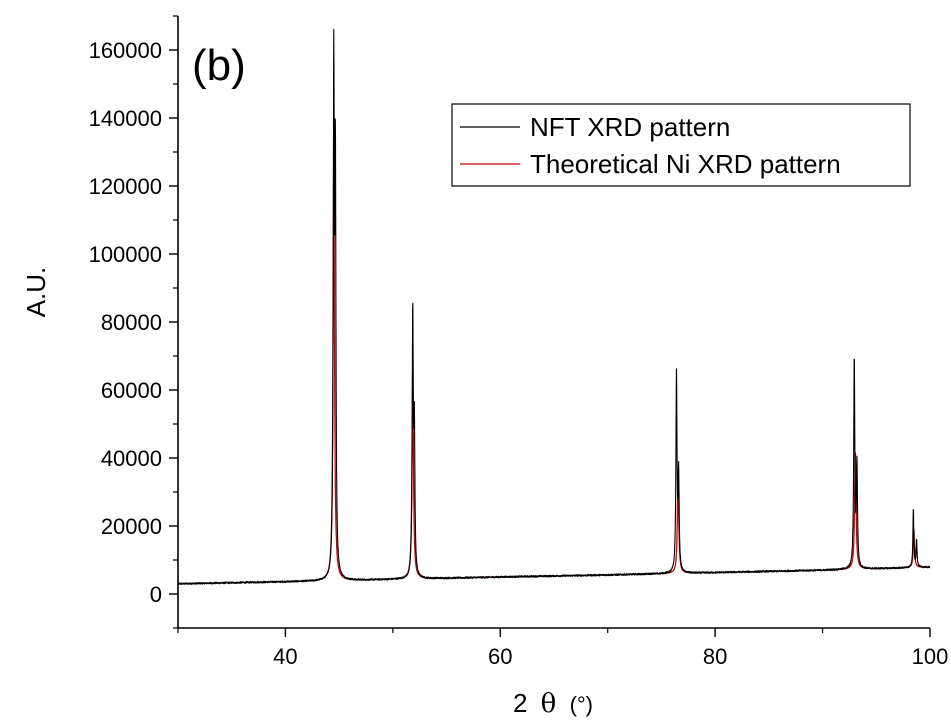 This screenshot has height=724, width=951. Describe the element at coordinates (520, 703) in the screenshot. I see `x-axis-title-prefix: 2` at that location.